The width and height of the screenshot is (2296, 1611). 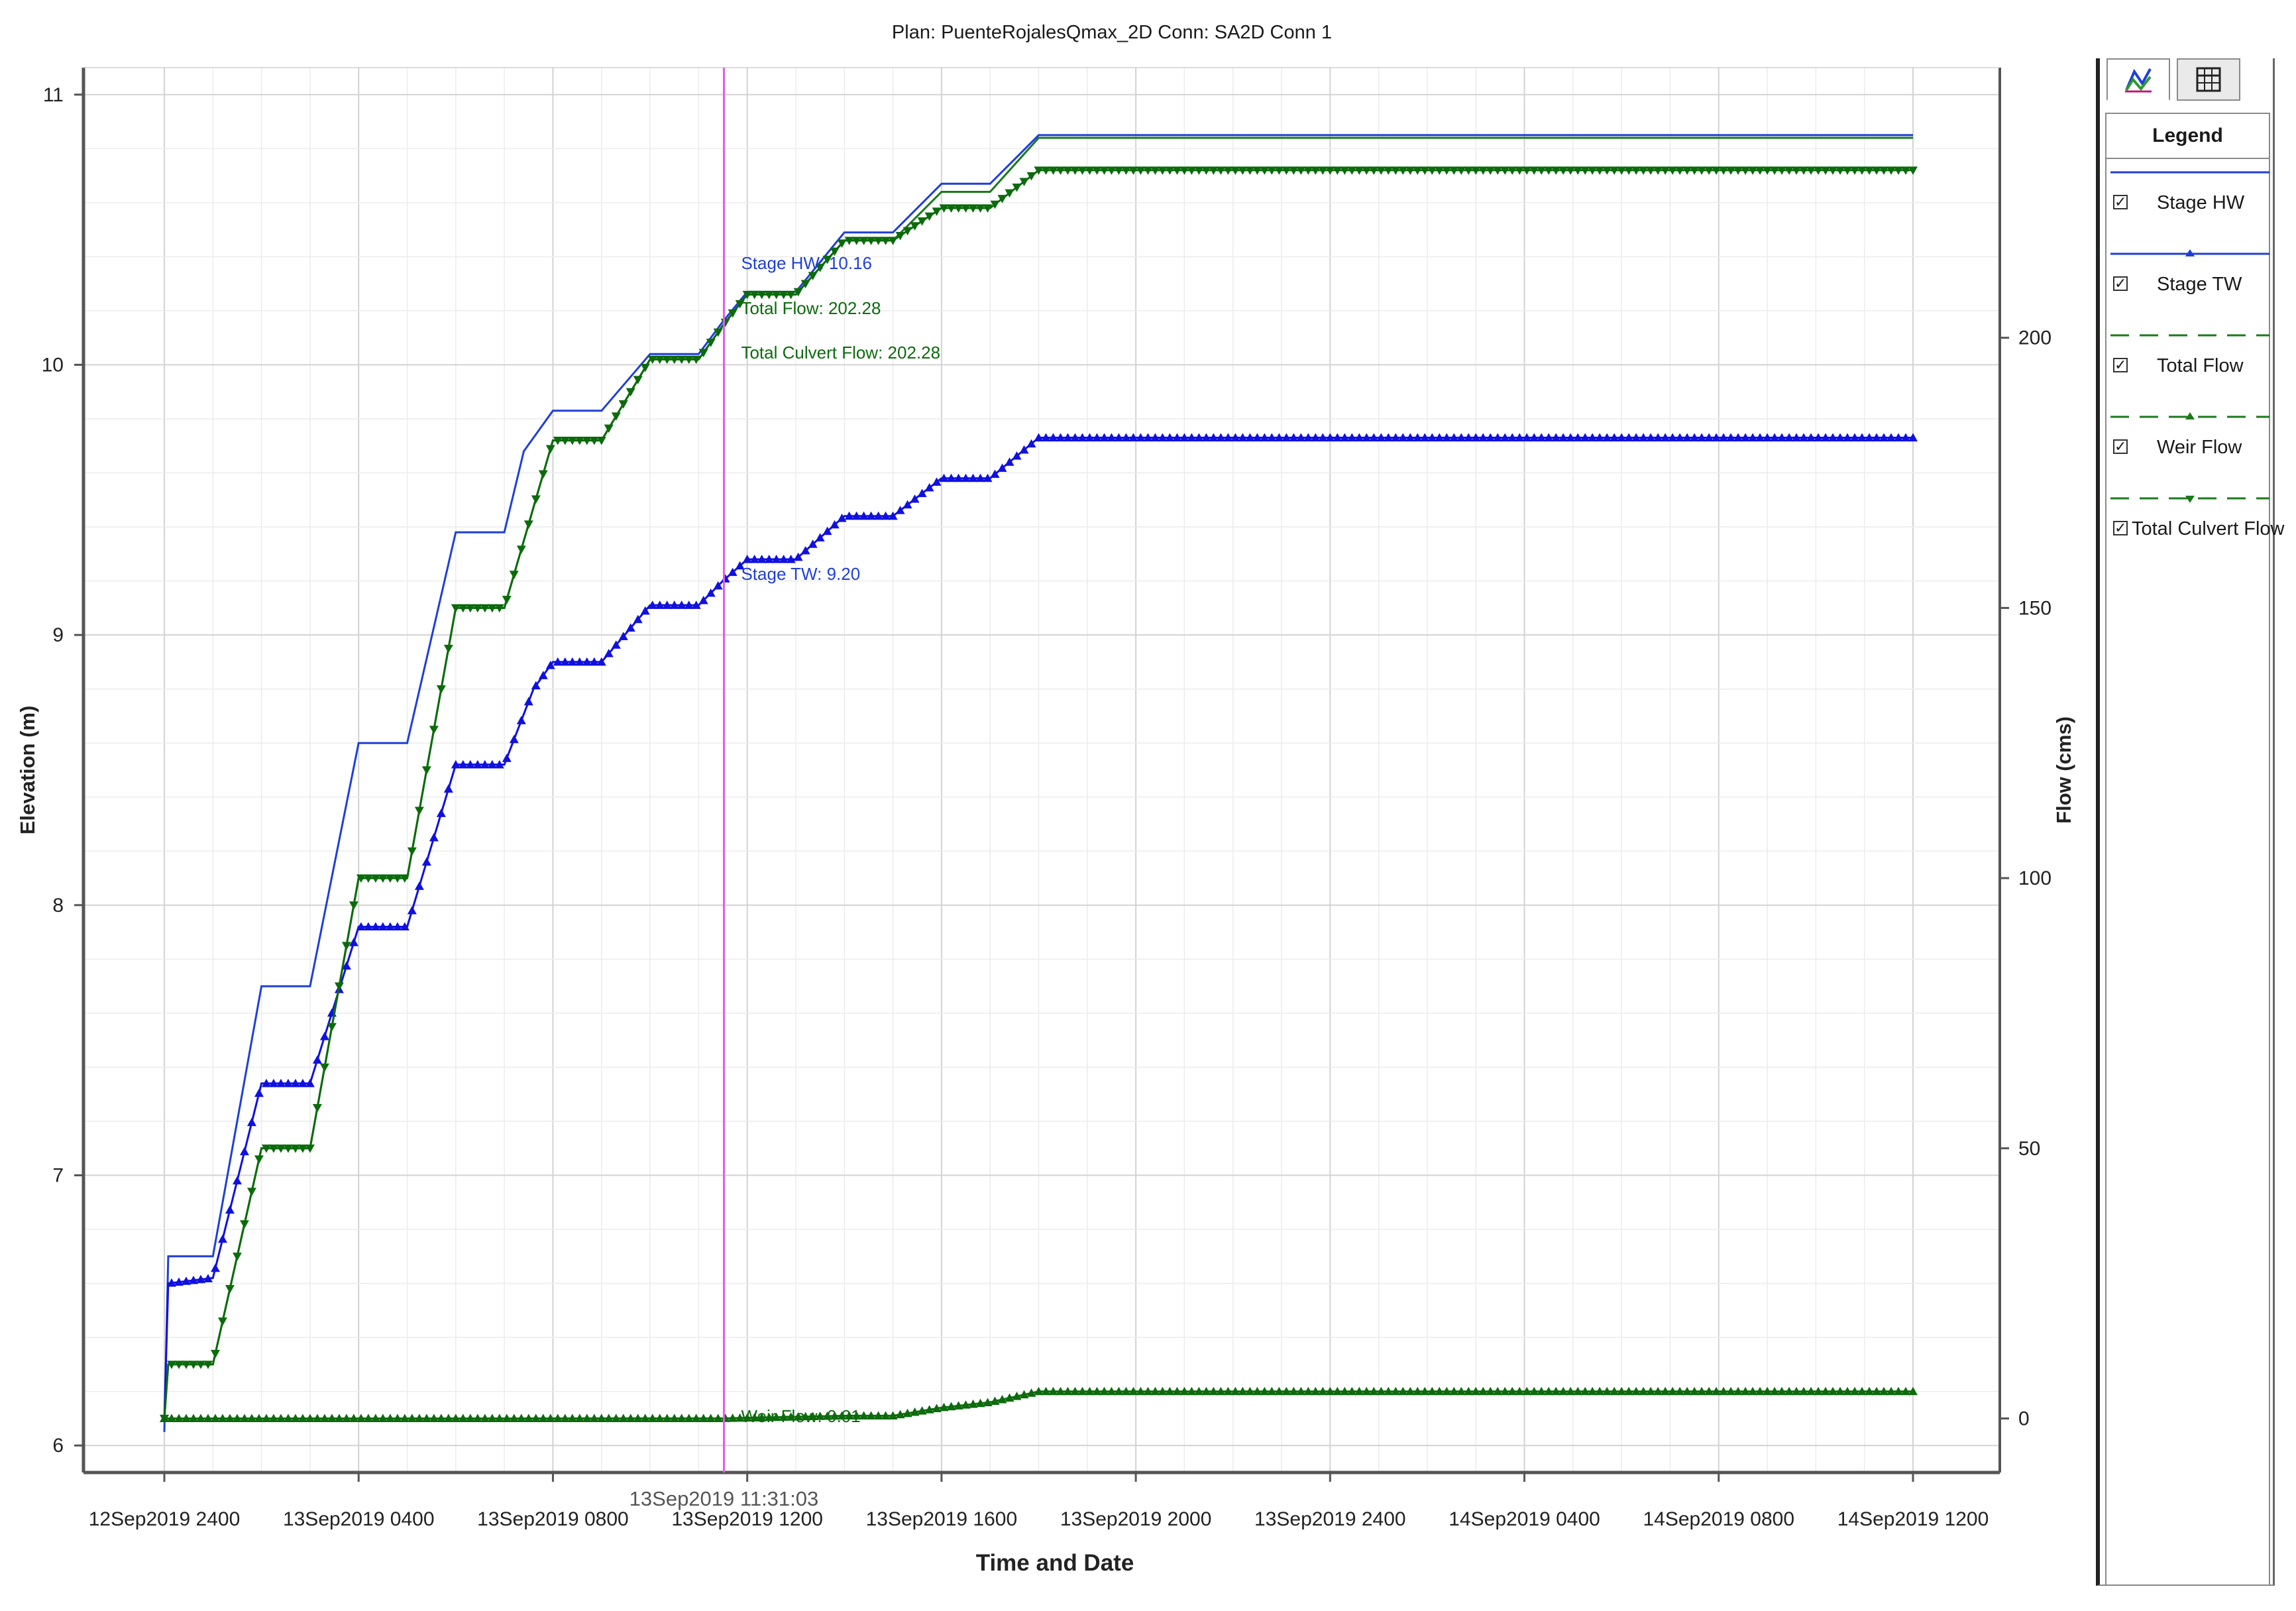 I want to click on tab-chart, so click(x=2138, y=79).